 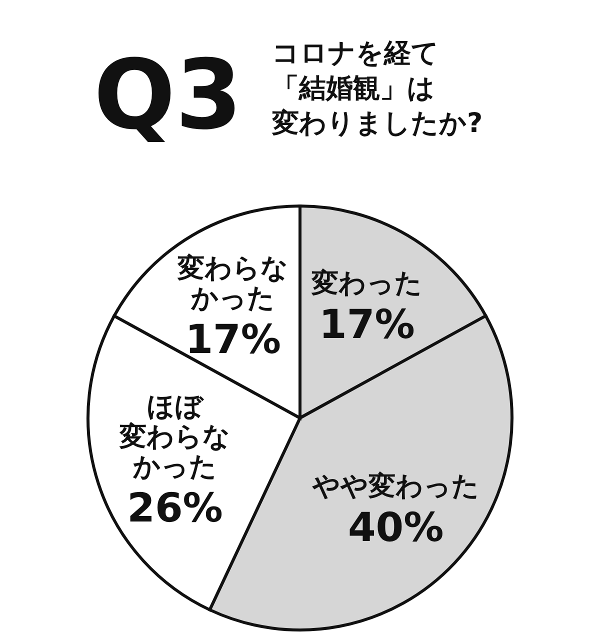 I want to click on slice-label: 変わらなかった, so click(x=232, y=283).